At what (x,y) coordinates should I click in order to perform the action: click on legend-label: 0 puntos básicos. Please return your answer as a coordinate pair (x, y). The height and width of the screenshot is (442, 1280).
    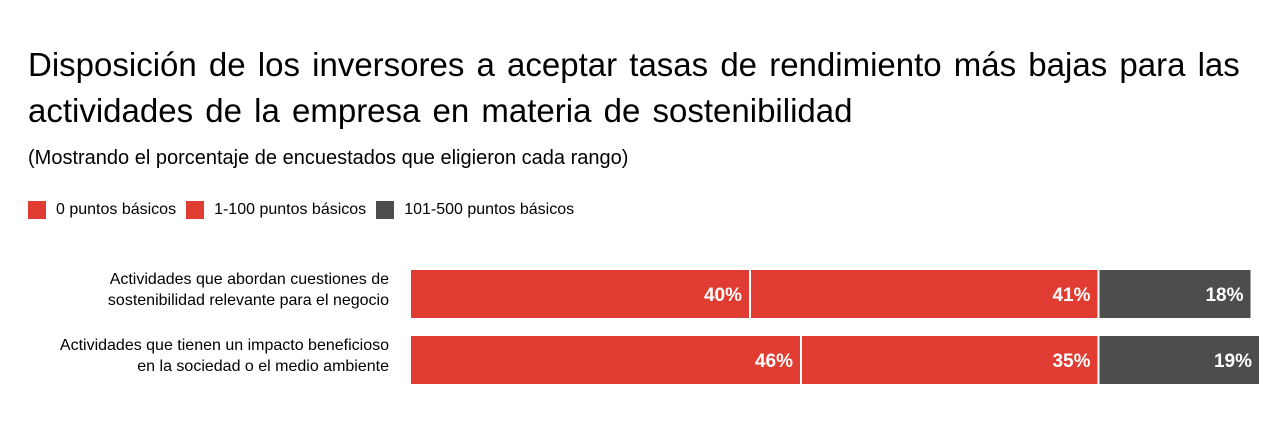
    Looking at the image, I should click on (116, 209).